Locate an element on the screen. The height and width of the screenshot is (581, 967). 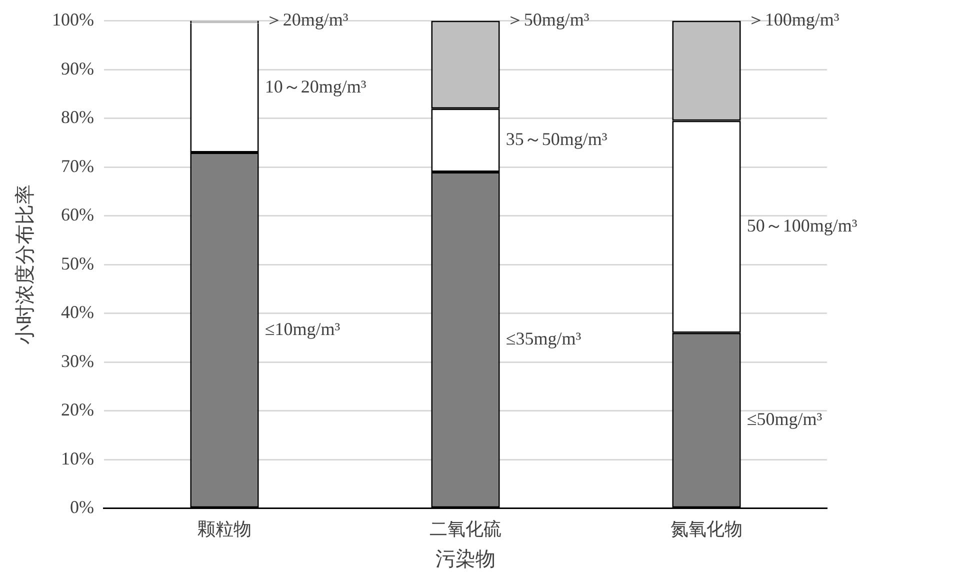
annotation: ≤35mg/m³ is located at coordinates (544, 338).